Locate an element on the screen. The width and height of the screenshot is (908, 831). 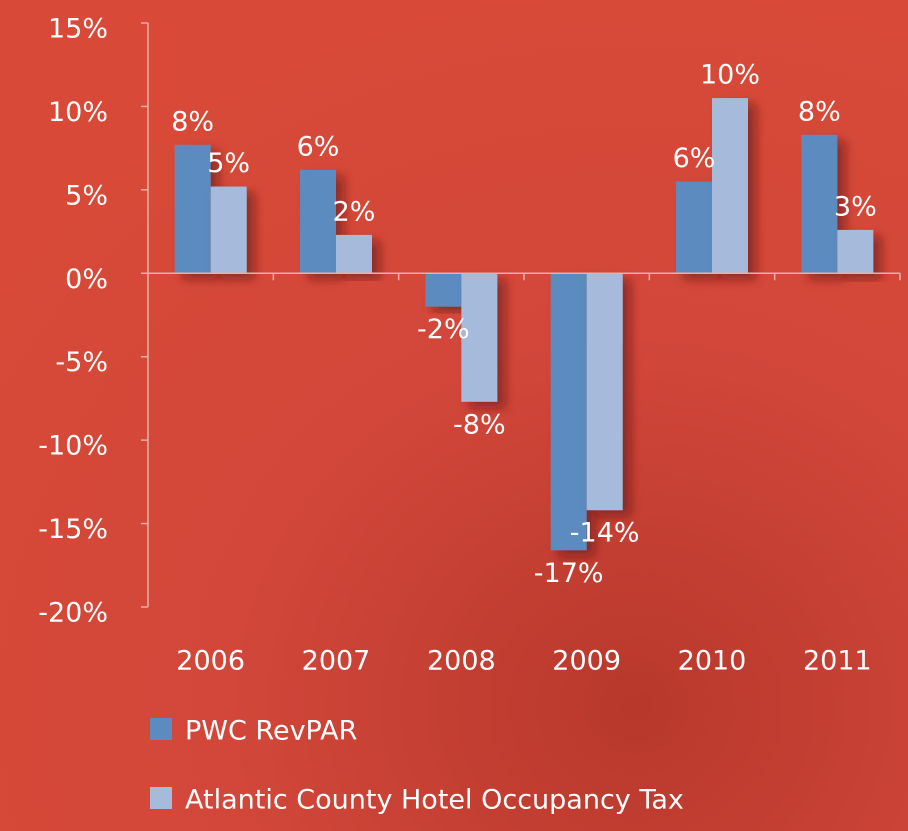
y-tick-label: -15% is located at coordinates (73, 529).